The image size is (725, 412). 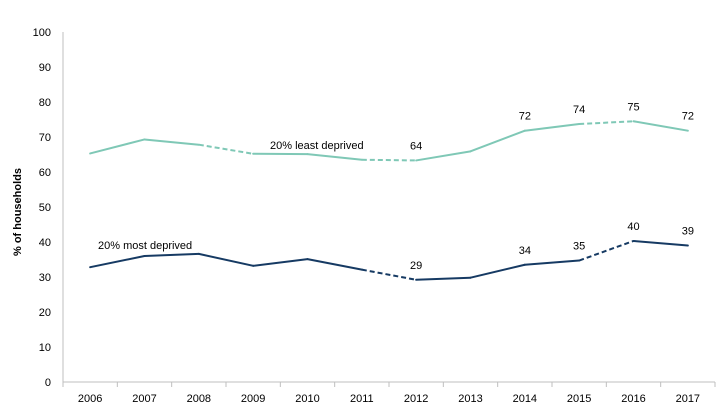 I want to click on y-tick-label: 20, so click(x=45, y=313).